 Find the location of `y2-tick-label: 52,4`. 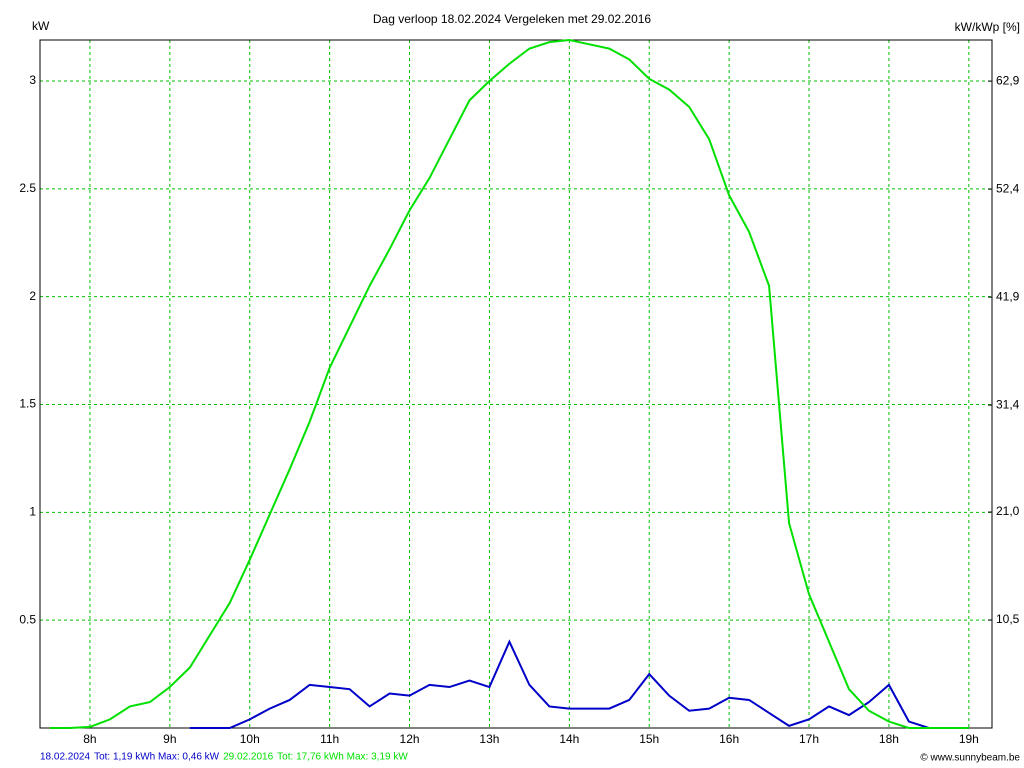

y2-tick-label: 52,4 is located at coordinates (1008, 188).